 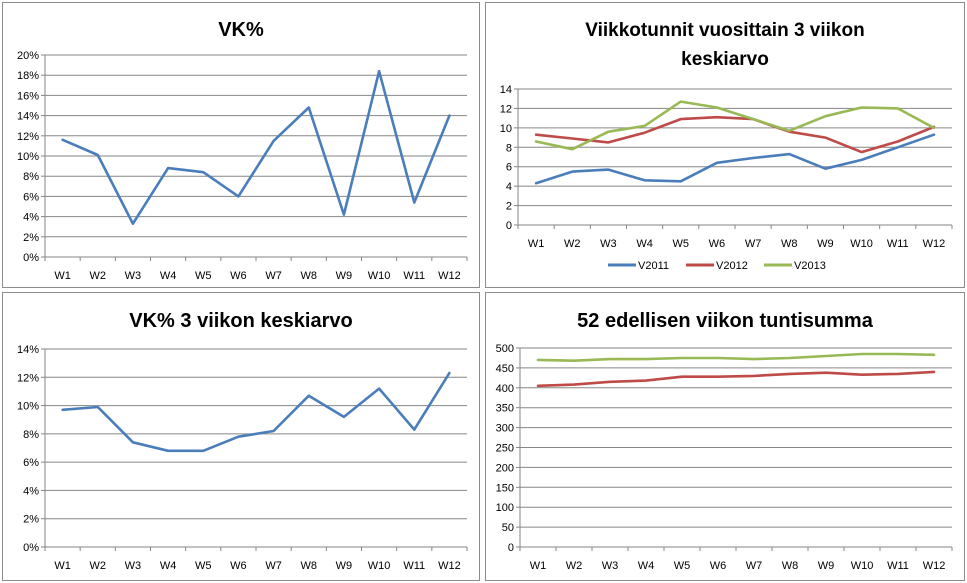 I want to click on y-tick-label: 18%, so click(x=28, y=76).